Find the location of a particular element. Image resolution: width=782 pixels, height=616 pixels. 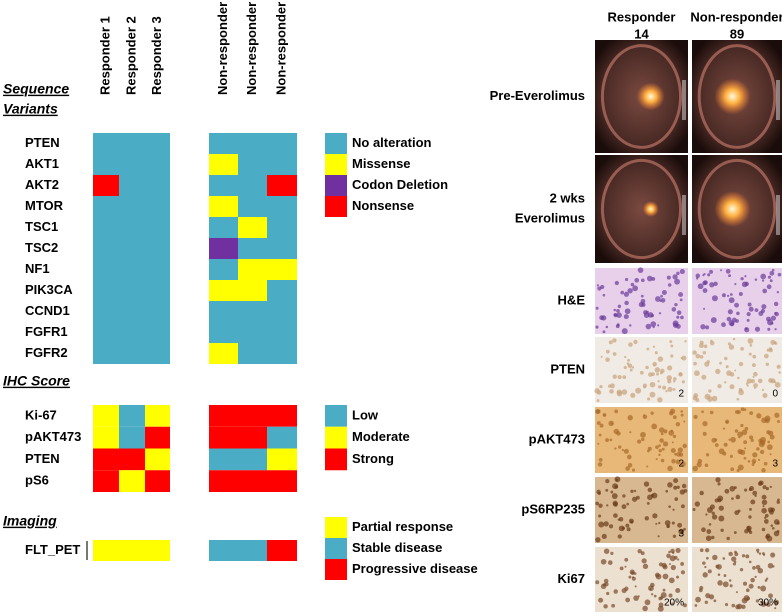

legend-label: Stable disease is located at coordinates (397, 547).